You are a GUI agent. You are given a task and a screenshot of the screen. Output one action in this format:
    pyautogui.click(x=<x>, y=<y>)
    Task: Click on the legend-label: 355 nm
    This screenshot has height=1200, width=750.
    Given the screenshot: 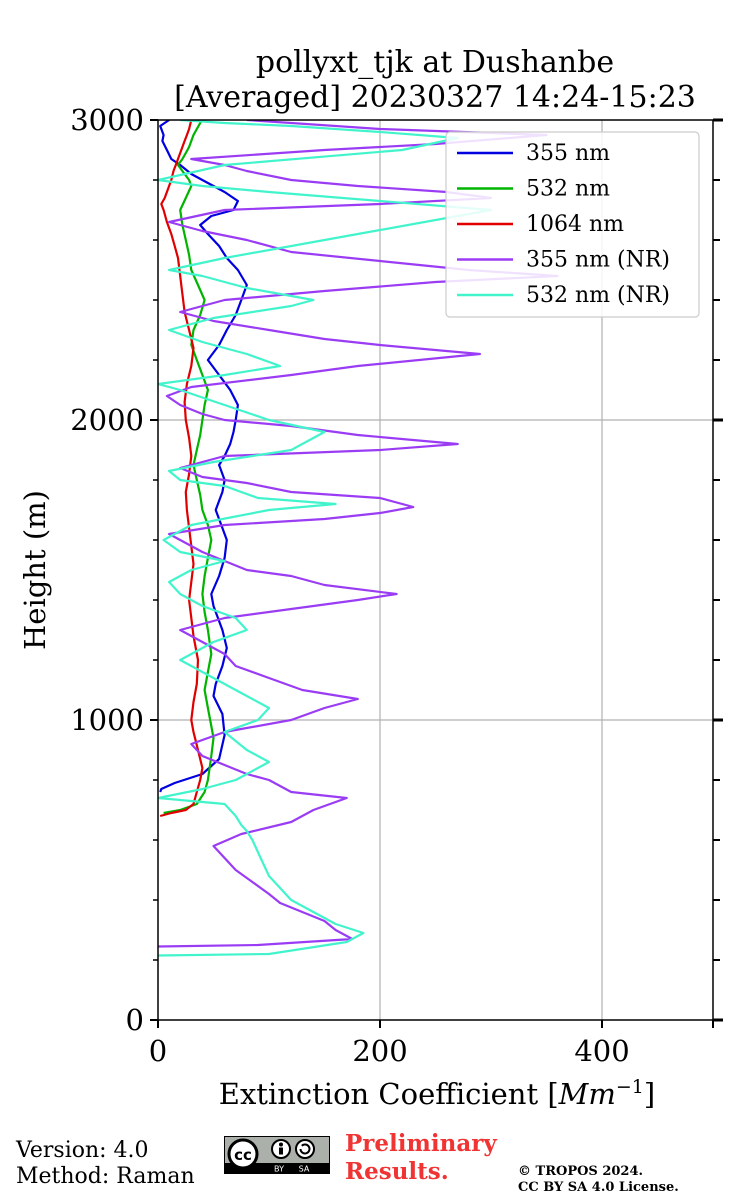 What is the action you would take?
    pyautogui.click(x=568, y=153)
    